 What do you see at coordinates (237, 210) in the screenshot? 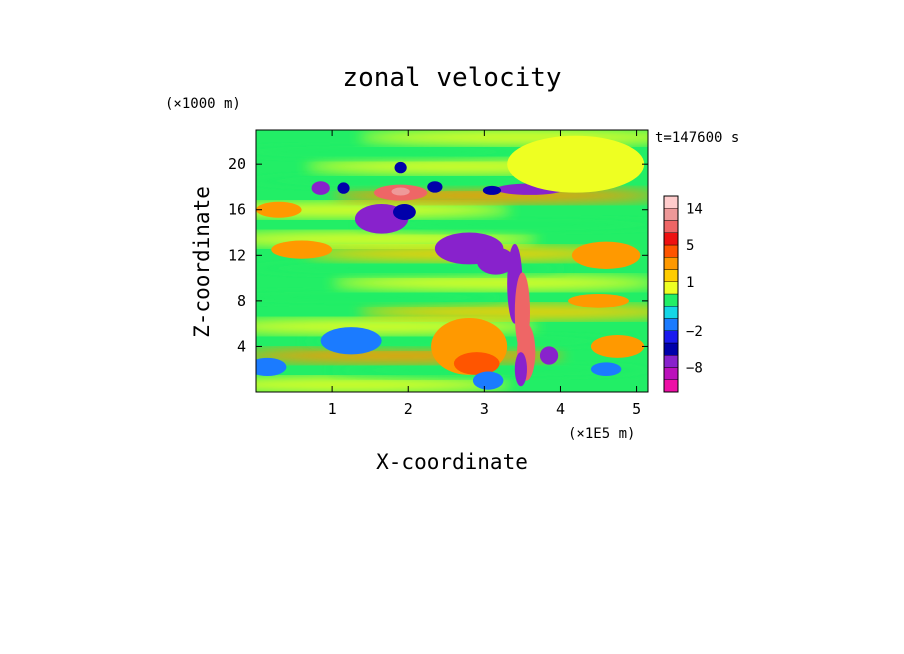
I see `y-tick-label: 16` at bounding box center [237, 210].